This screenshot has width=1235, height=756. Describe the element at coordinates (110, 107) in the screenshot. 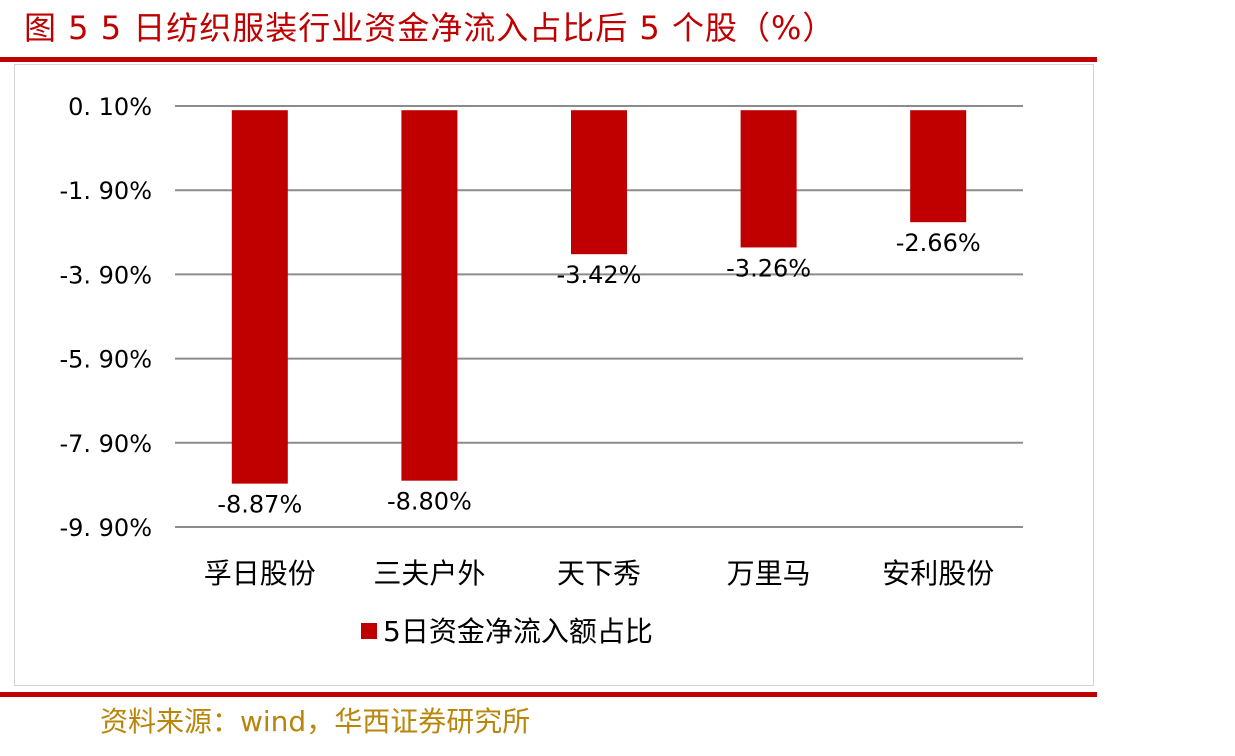

I see `y-tick-label: 0. 10%` at that location.